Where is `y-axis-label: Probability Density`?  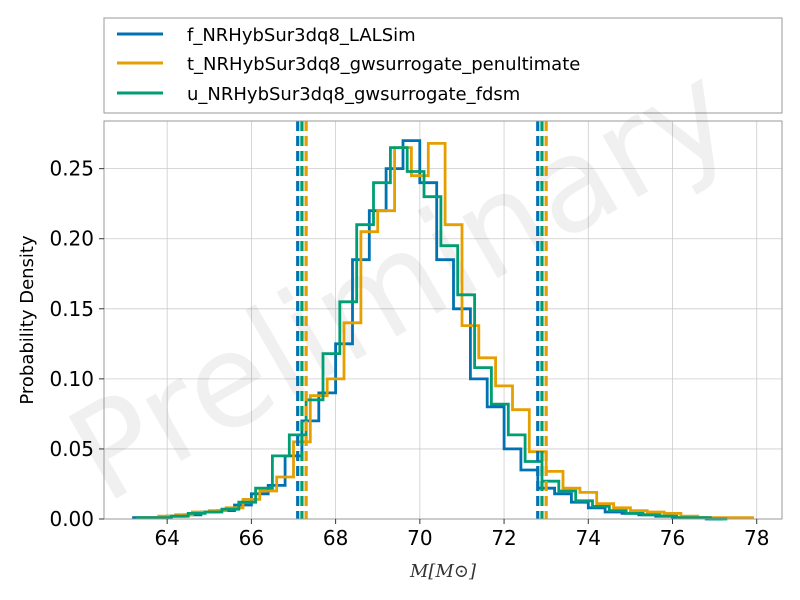
y-axis-label: Probability Density is located at coordinates (27, 320).